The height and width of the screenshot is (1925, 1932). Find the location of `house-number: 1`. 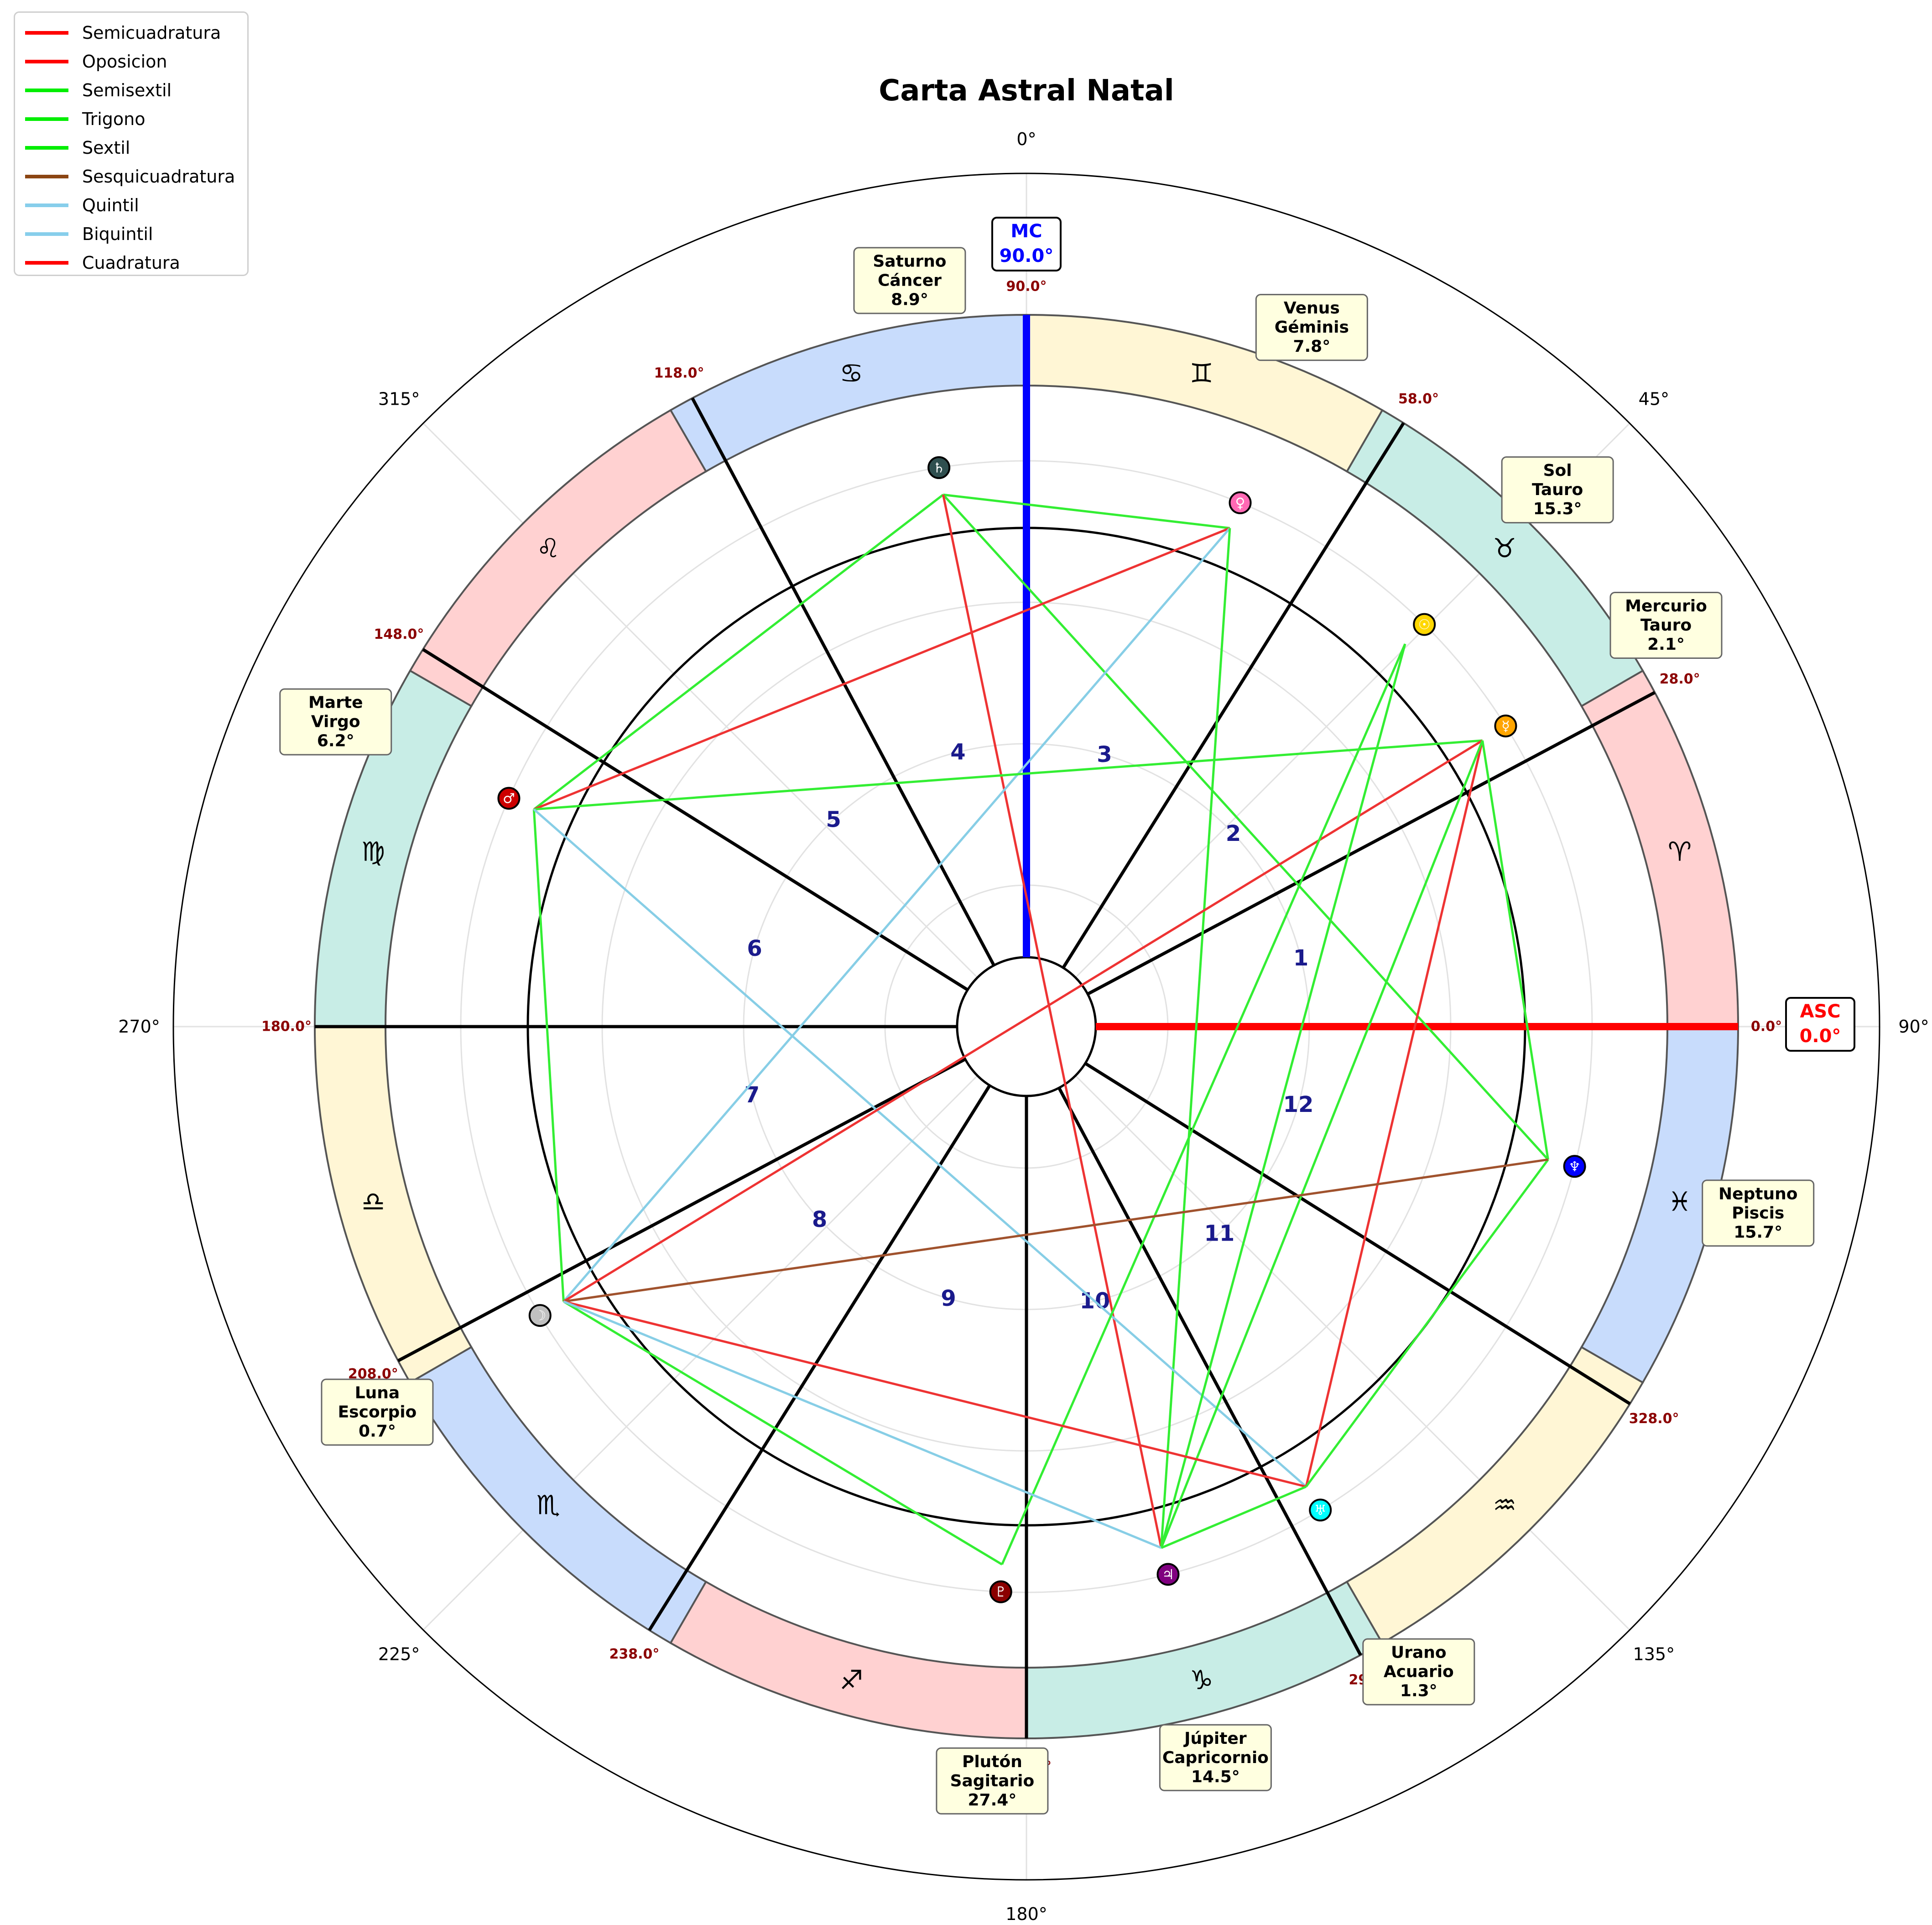

house-number: 1 is located at coordinates (1300, 958).